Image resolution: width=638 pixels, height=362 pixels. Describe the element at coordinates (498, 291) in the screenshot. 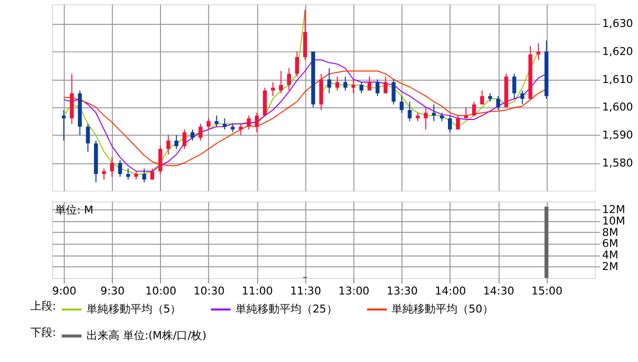

I see `x-tick-label: 14:30` at that location.